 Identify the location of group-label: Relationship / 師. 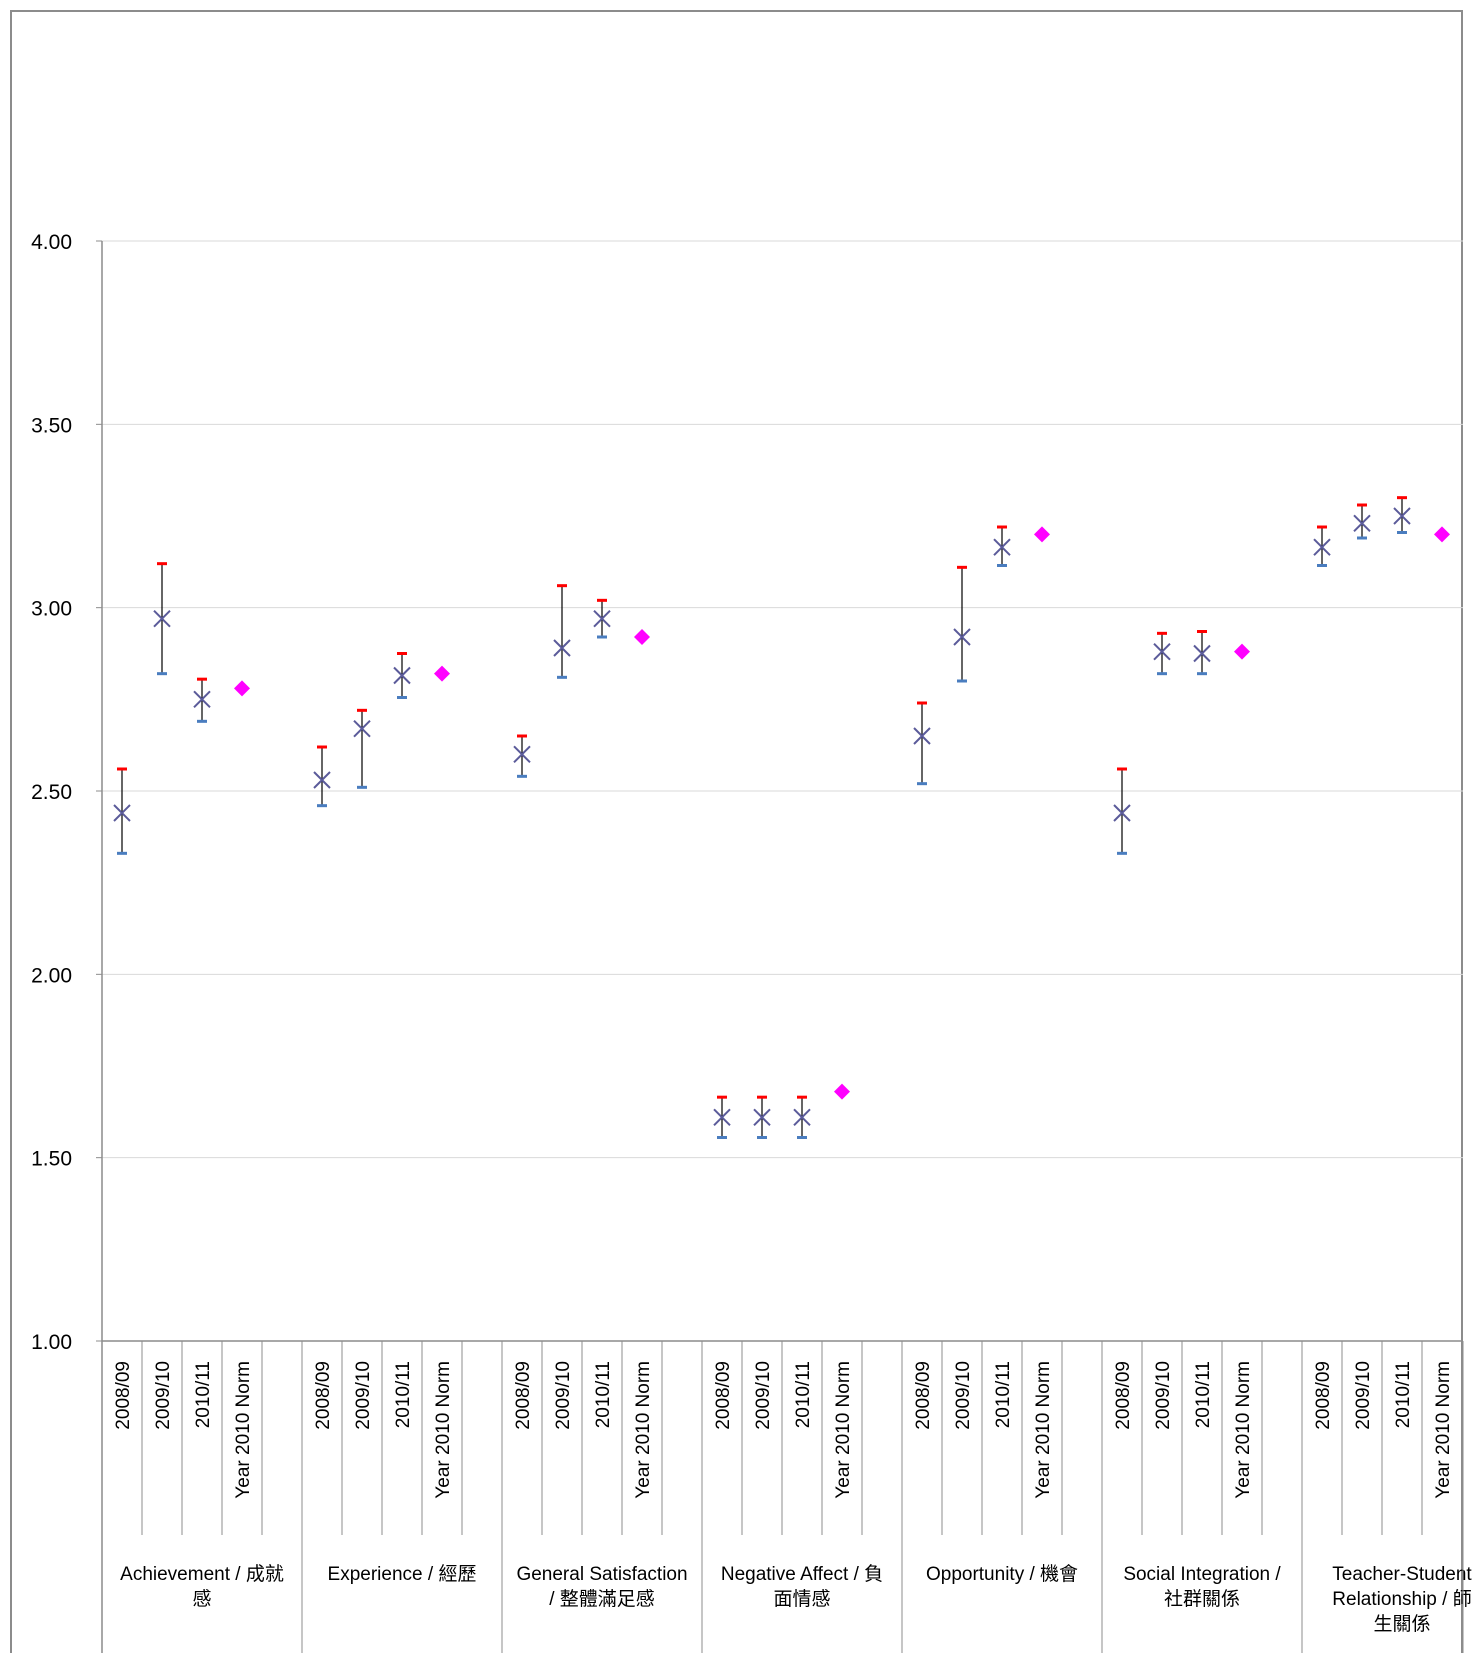
(1401, 1599).